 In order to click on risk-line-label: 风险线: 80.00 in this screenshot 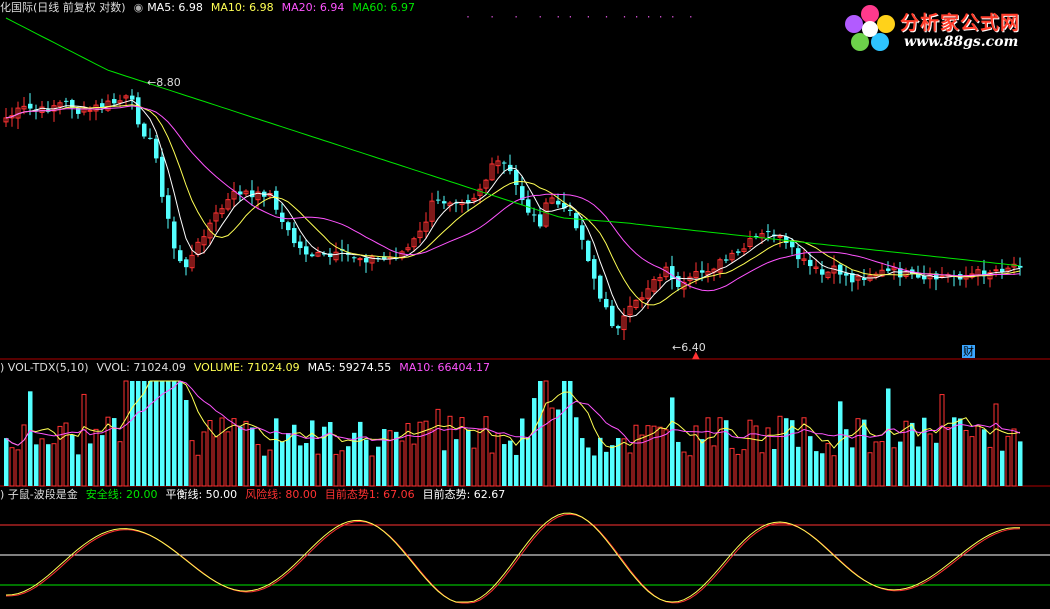, I will do `click(281, 494)`.